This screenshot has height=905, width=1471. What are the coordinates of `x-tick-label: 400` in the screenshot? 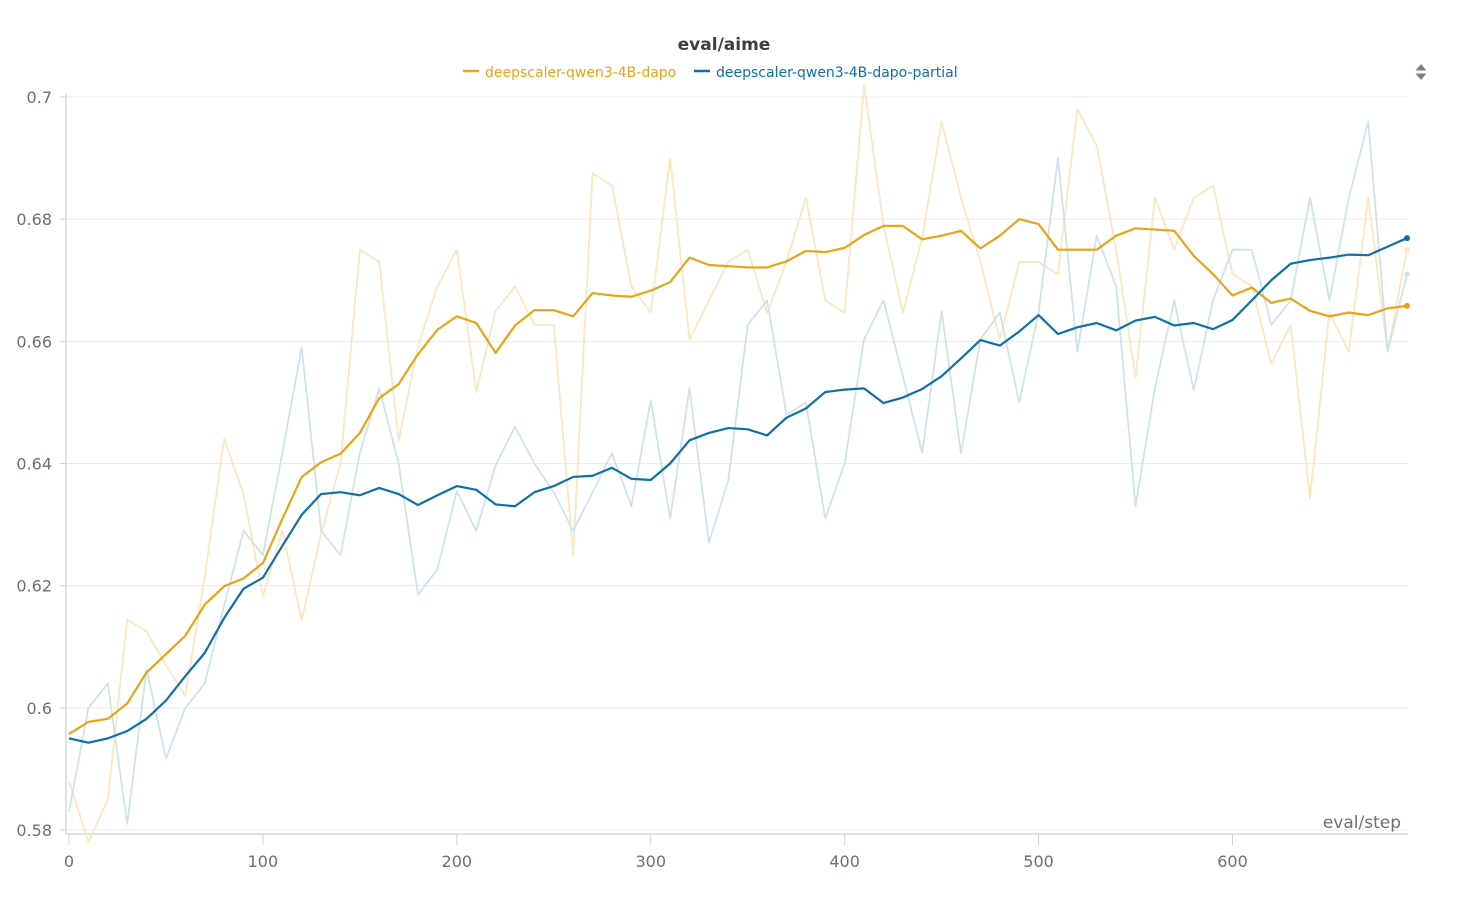 It's located at (844, 861).